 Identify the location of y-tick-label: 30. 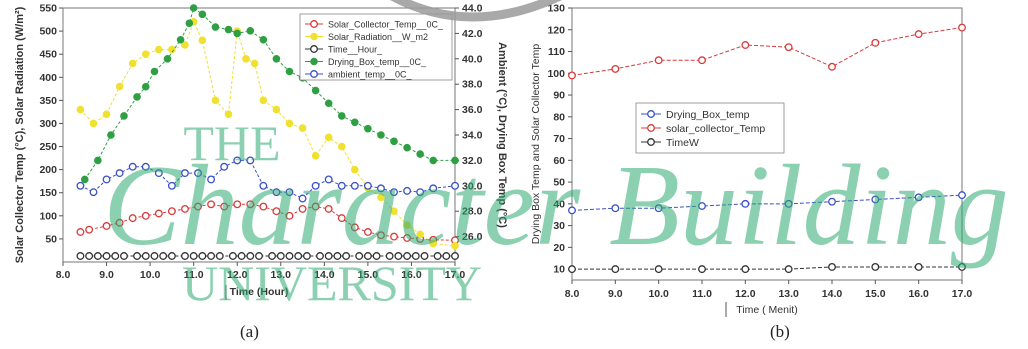
(559, 226).